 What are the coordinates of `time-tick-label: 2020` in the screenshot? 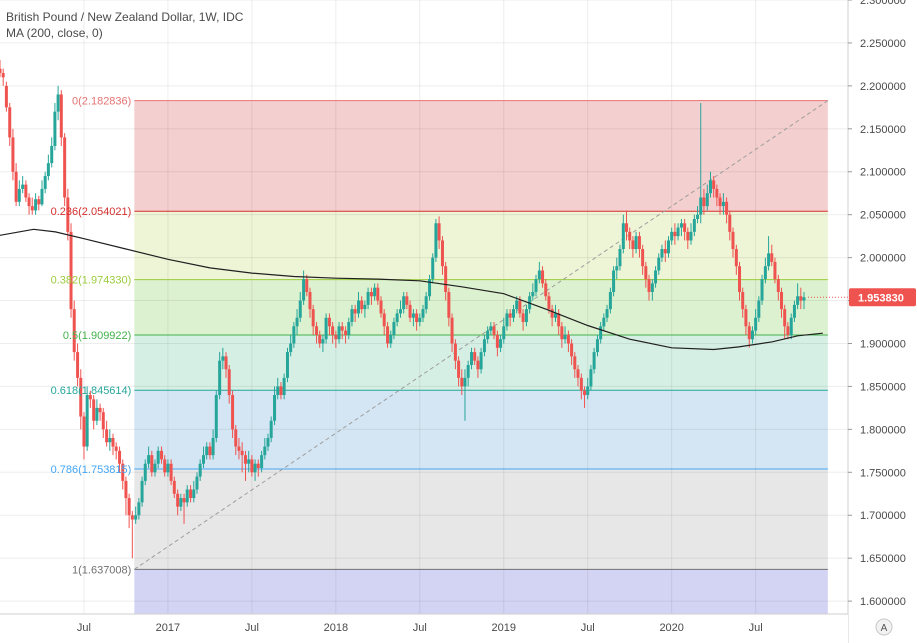 It's located at (671, 628).